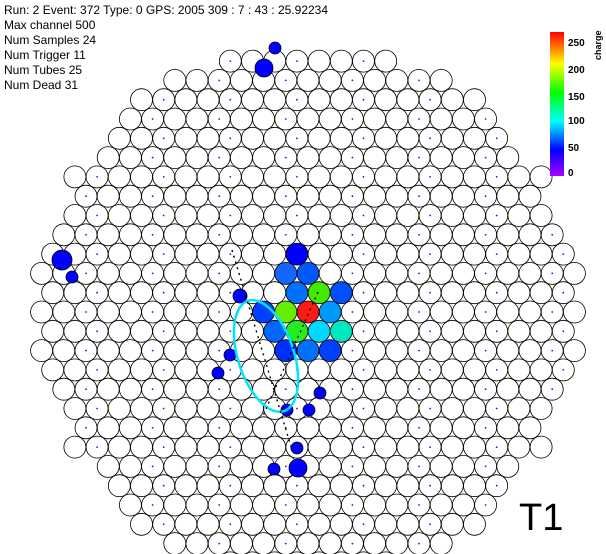  Describe the element at coordinates (574, 148) in the screenshot. I see `scale-tick-50: 50` at that location.